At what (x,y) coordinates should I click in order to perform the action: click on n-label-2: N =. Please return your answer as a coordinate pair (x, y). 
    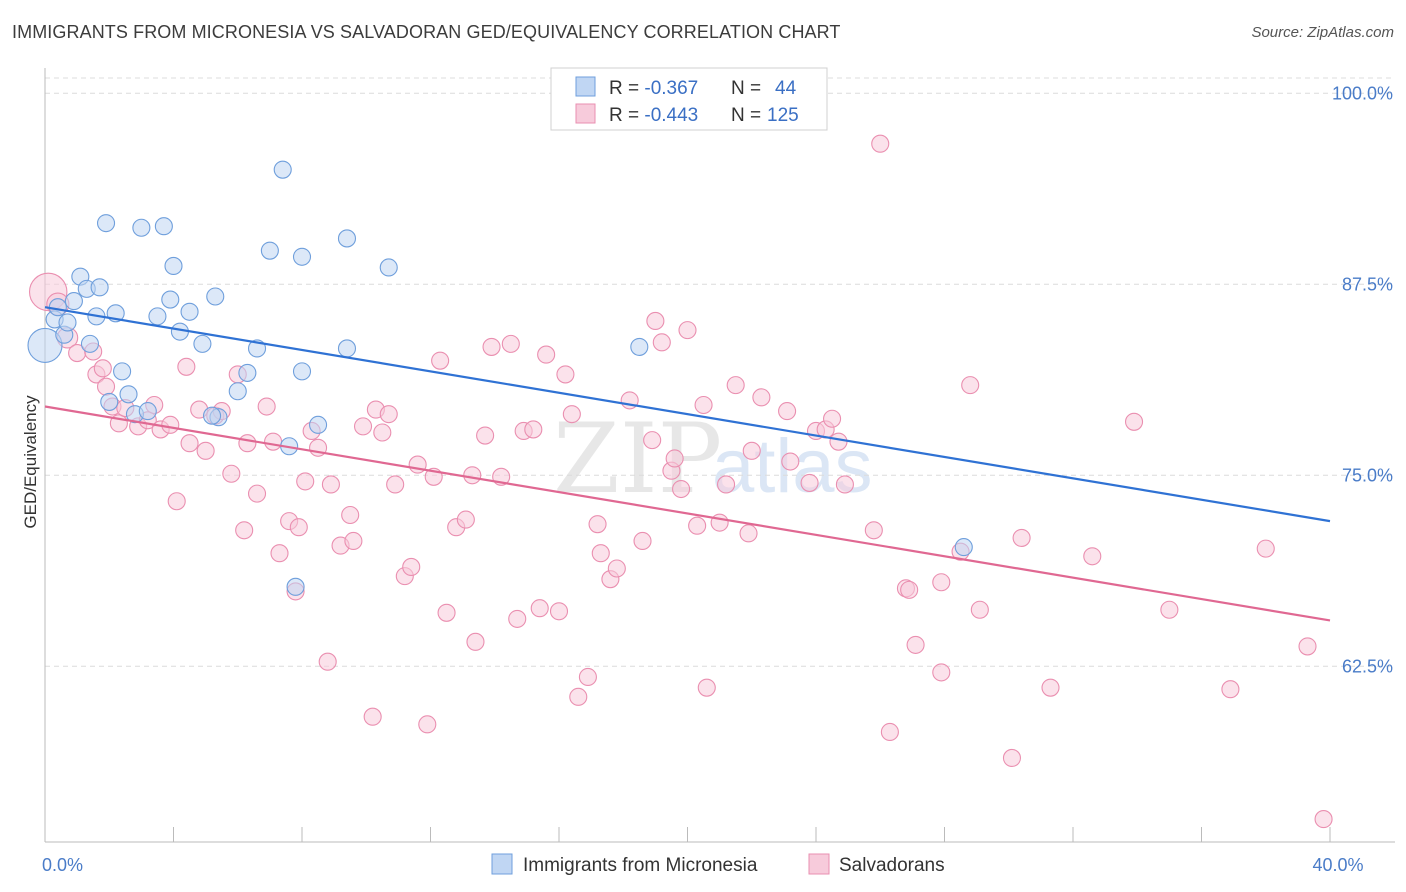
    Looking at the image, I should click on (746, 115).